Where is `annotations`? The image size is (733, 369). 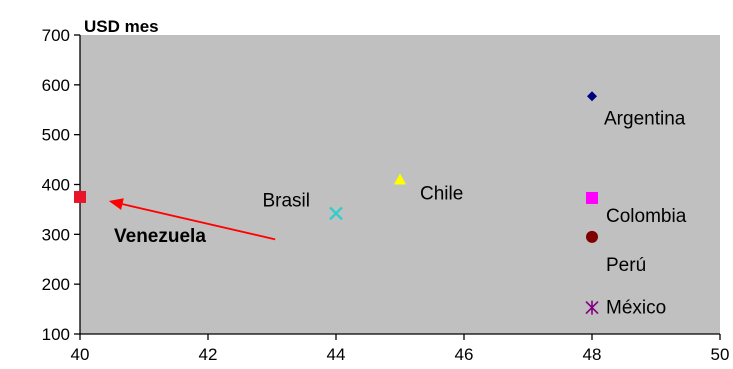 annotations is located at coordinates (192, 219).